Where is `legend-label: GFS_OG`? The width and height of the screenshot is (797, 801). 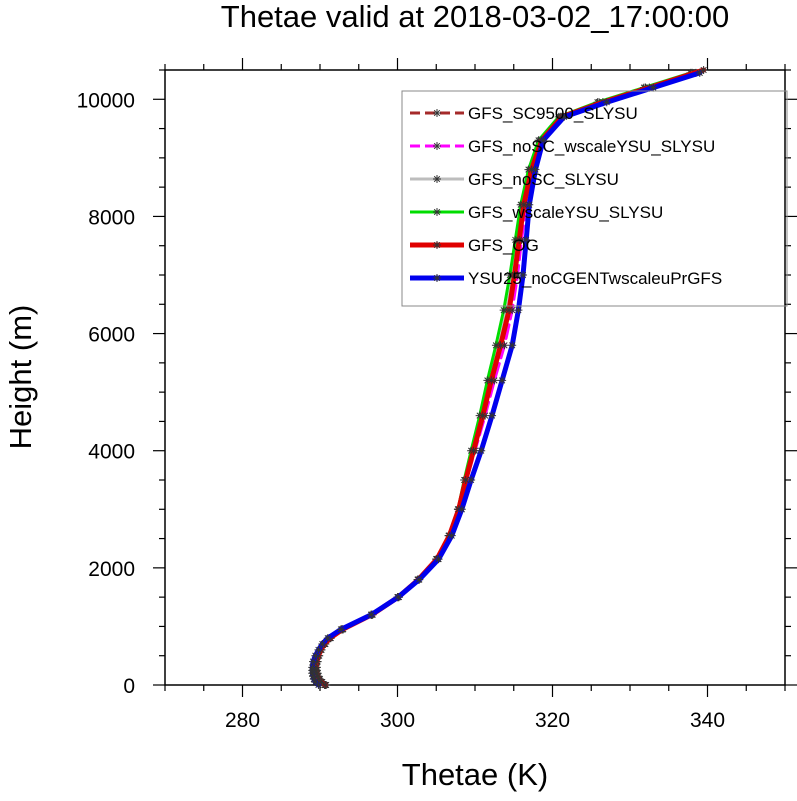 legend-label: GFS_OG is located at coordinates (503, 245).